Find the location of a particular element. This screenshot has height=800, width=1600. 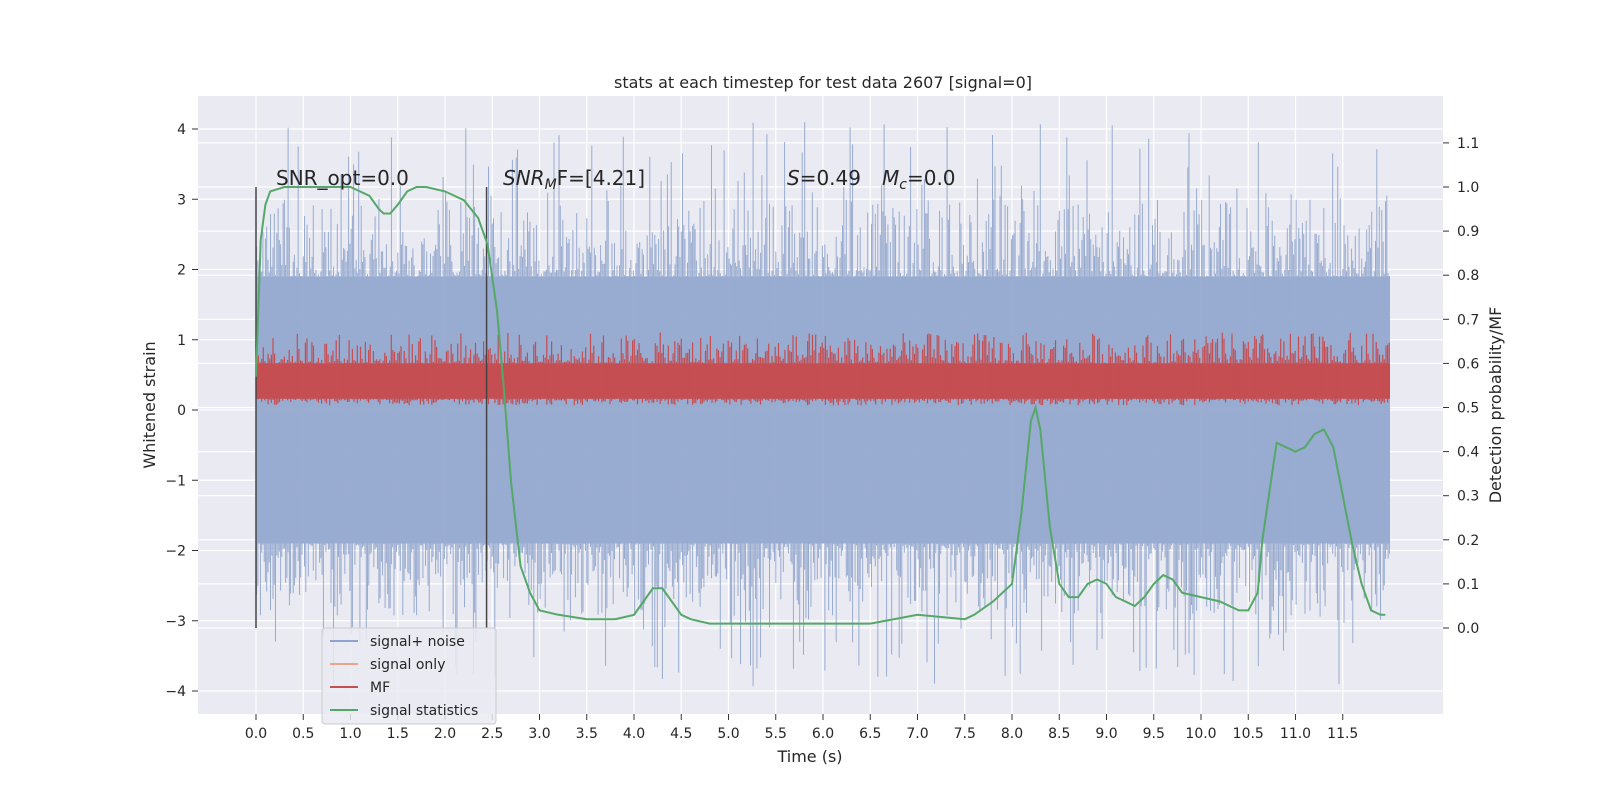

y-right-tick-label: 0.2 is located at coordinates (1468, 541).